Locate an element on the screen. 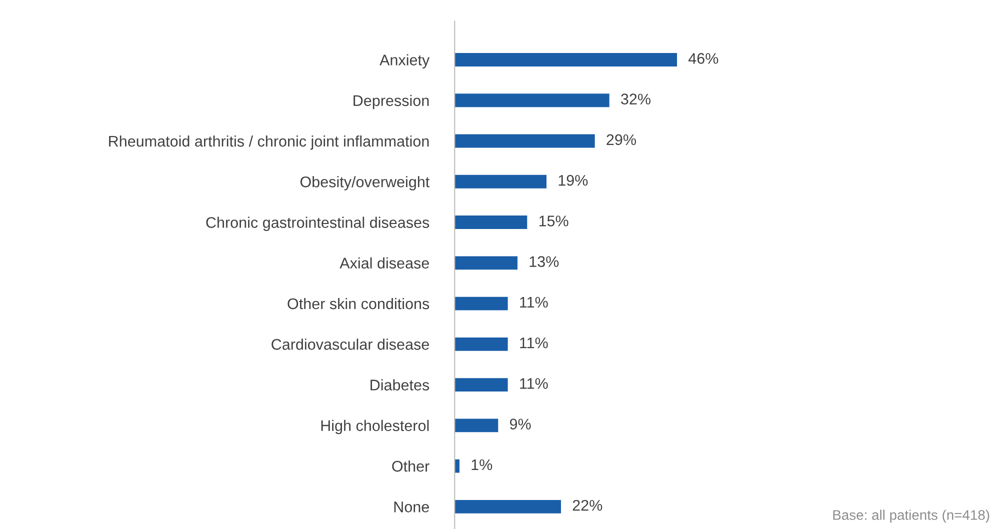 The image size is (997, 529). data-label: 15% is located at coordinates (553, 221).